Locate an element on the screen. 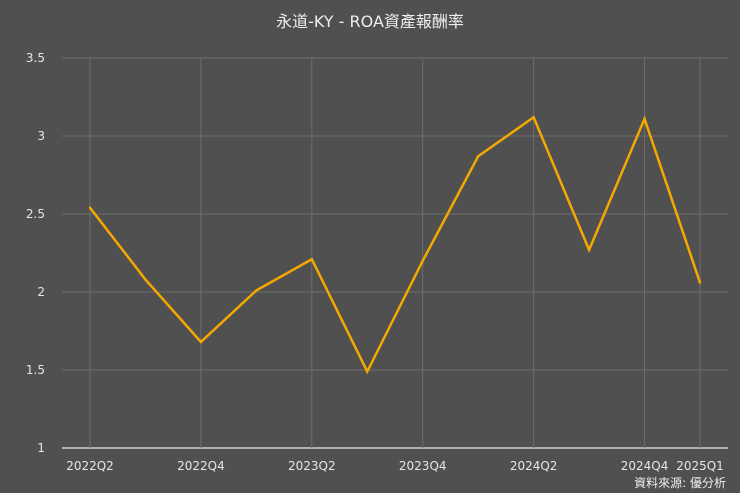 This screenshot has width=740, height=493. x-tick-label: 2022Q4 is located at coordinates (201, 466).